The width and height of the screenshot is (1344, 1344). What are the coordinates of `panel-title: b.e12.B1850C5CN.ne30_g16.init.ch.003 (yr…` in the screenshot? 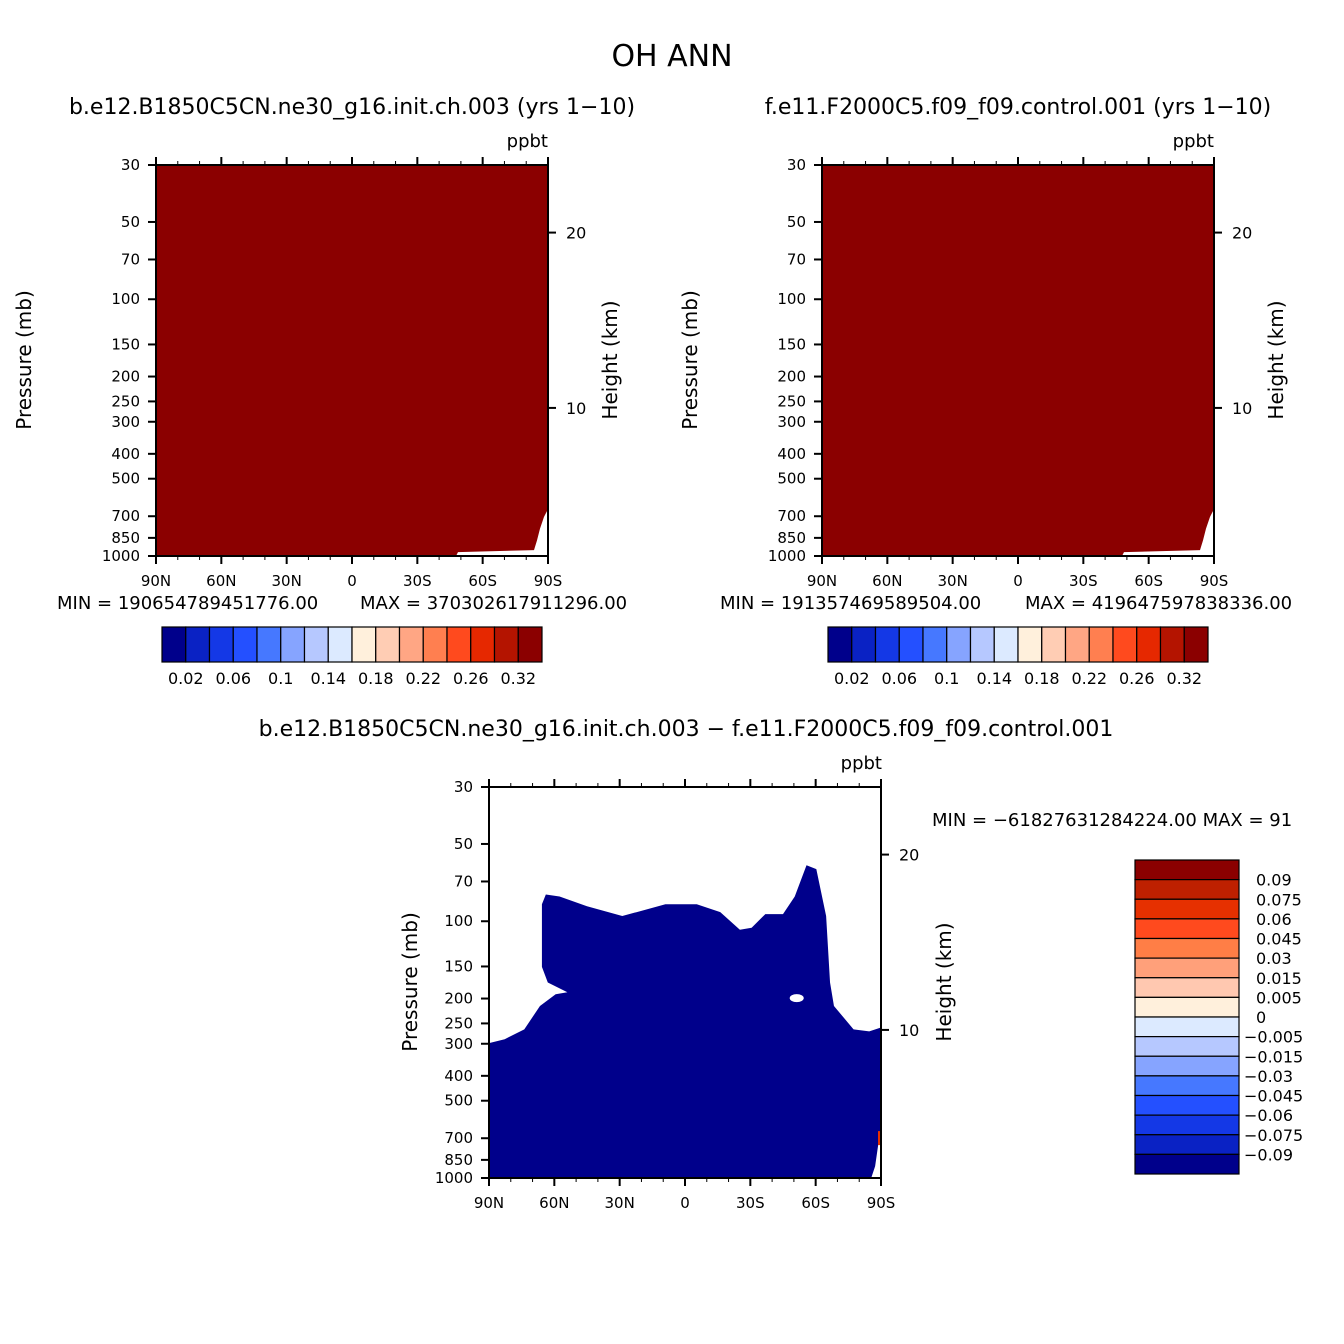 It's located at (352, 107).